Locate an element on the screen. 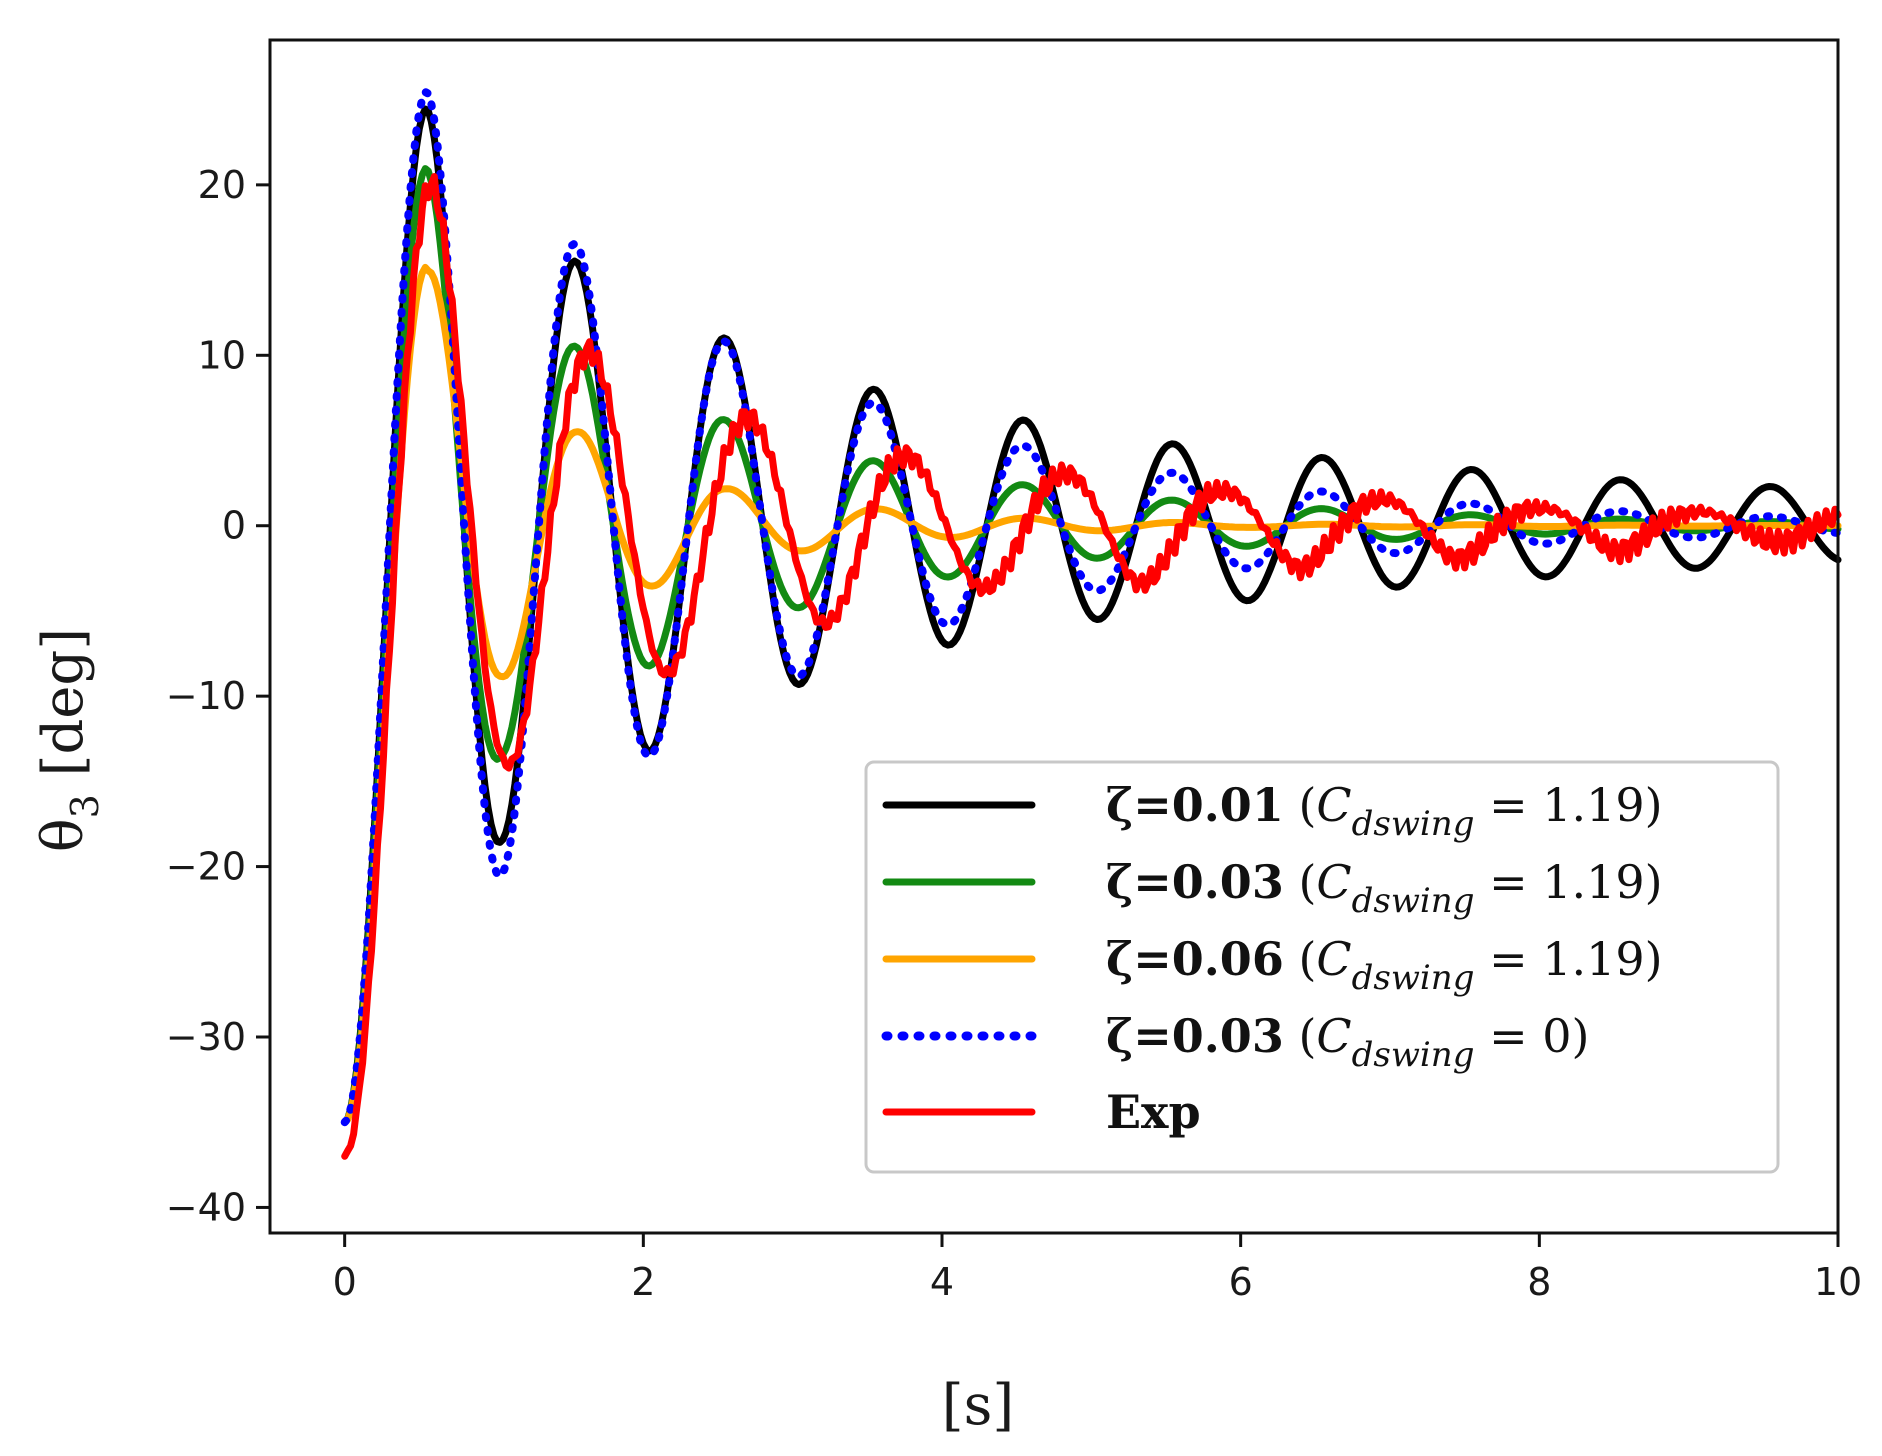  svg-text: θ3 [deg] is located at coordinates (69, 740).